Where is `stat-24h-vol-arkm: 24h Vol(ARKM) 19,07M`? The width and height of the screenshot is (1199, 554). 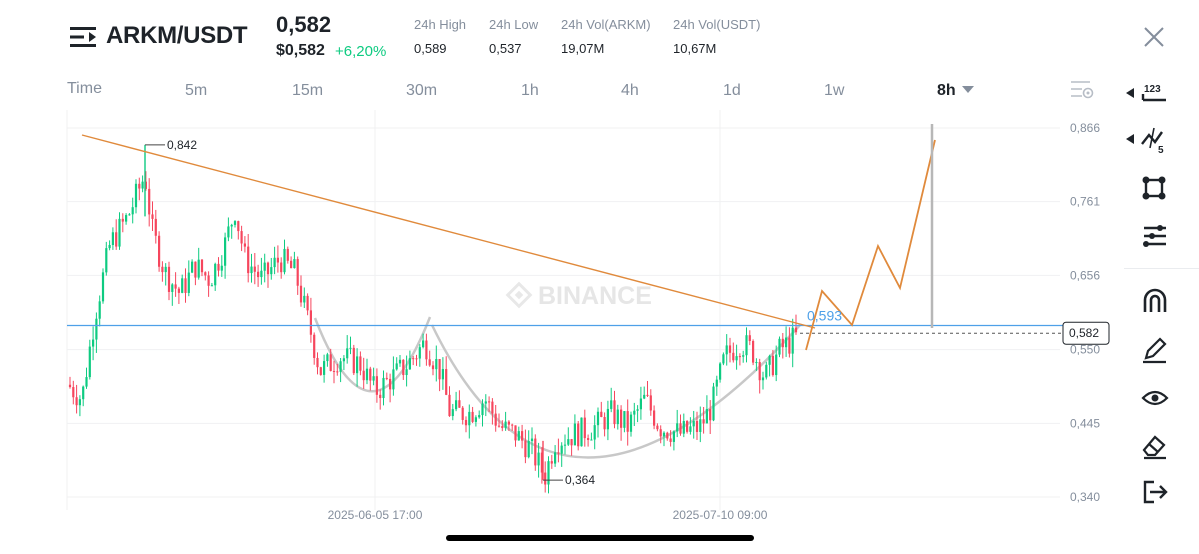
stat-24h-vol-arkm: 24h Vol(ARKM) 19,07M is located at coordinates (606, 36).